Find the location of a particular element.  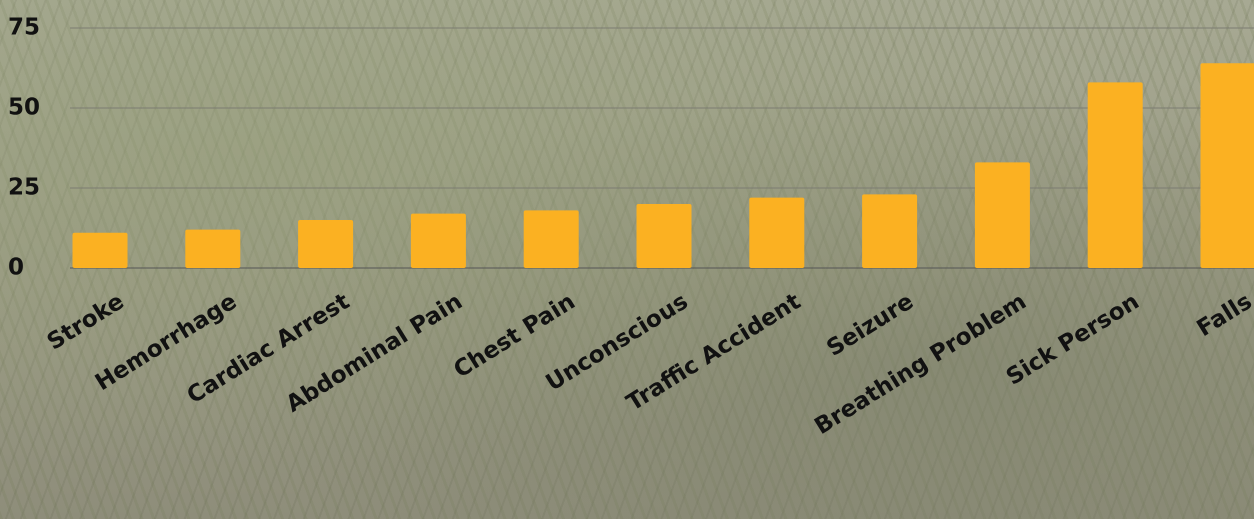

y-tick-label: 50 is located at coordinates (24, 108).